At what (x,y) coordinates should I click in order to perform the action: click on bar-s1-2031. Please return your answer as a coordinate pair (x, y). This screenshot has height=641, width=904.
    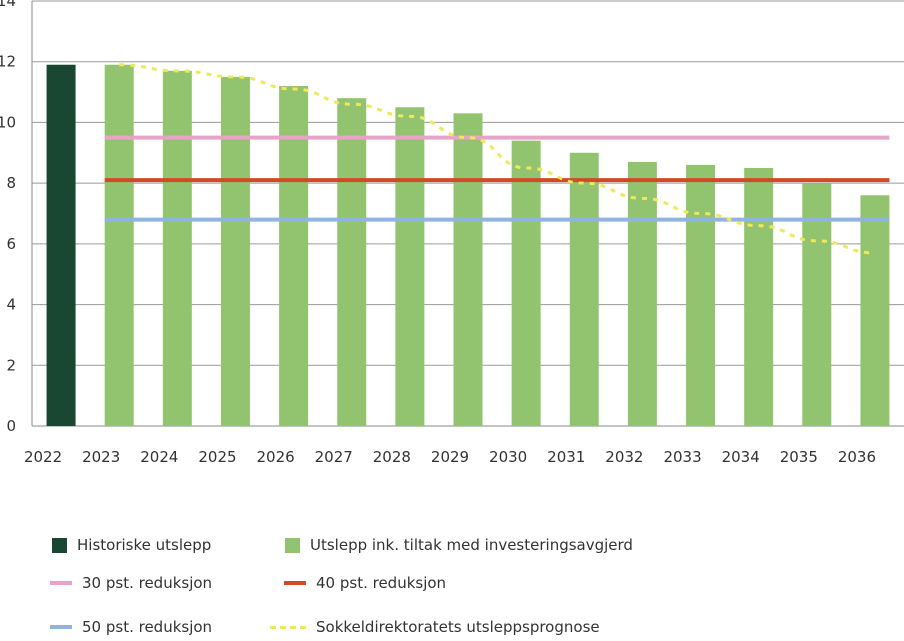
    Looking at the image, I should click on (584, 289).